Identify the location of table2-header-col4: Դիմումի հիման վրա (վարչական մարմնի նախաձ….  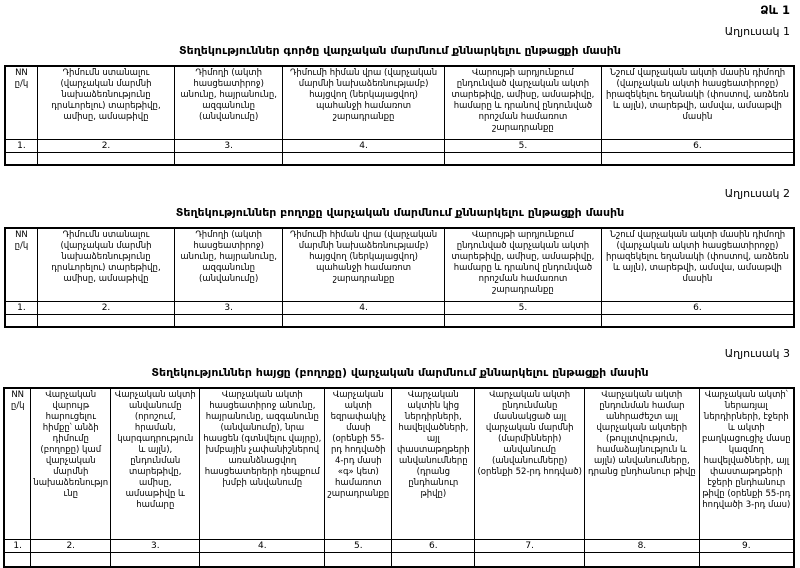
(363, 264).